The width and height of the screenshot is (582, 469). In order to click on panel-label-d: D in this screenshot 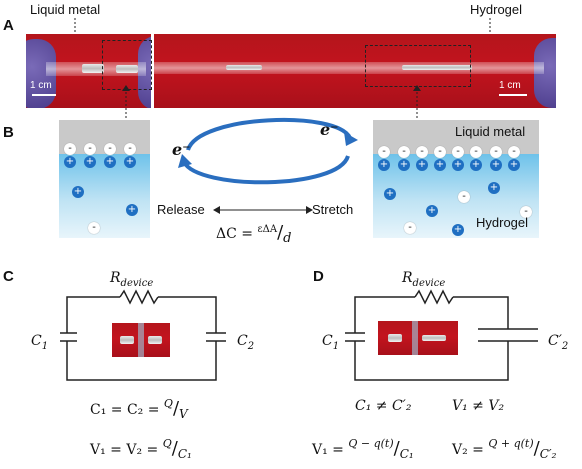, I will do `click(318, 276)`.